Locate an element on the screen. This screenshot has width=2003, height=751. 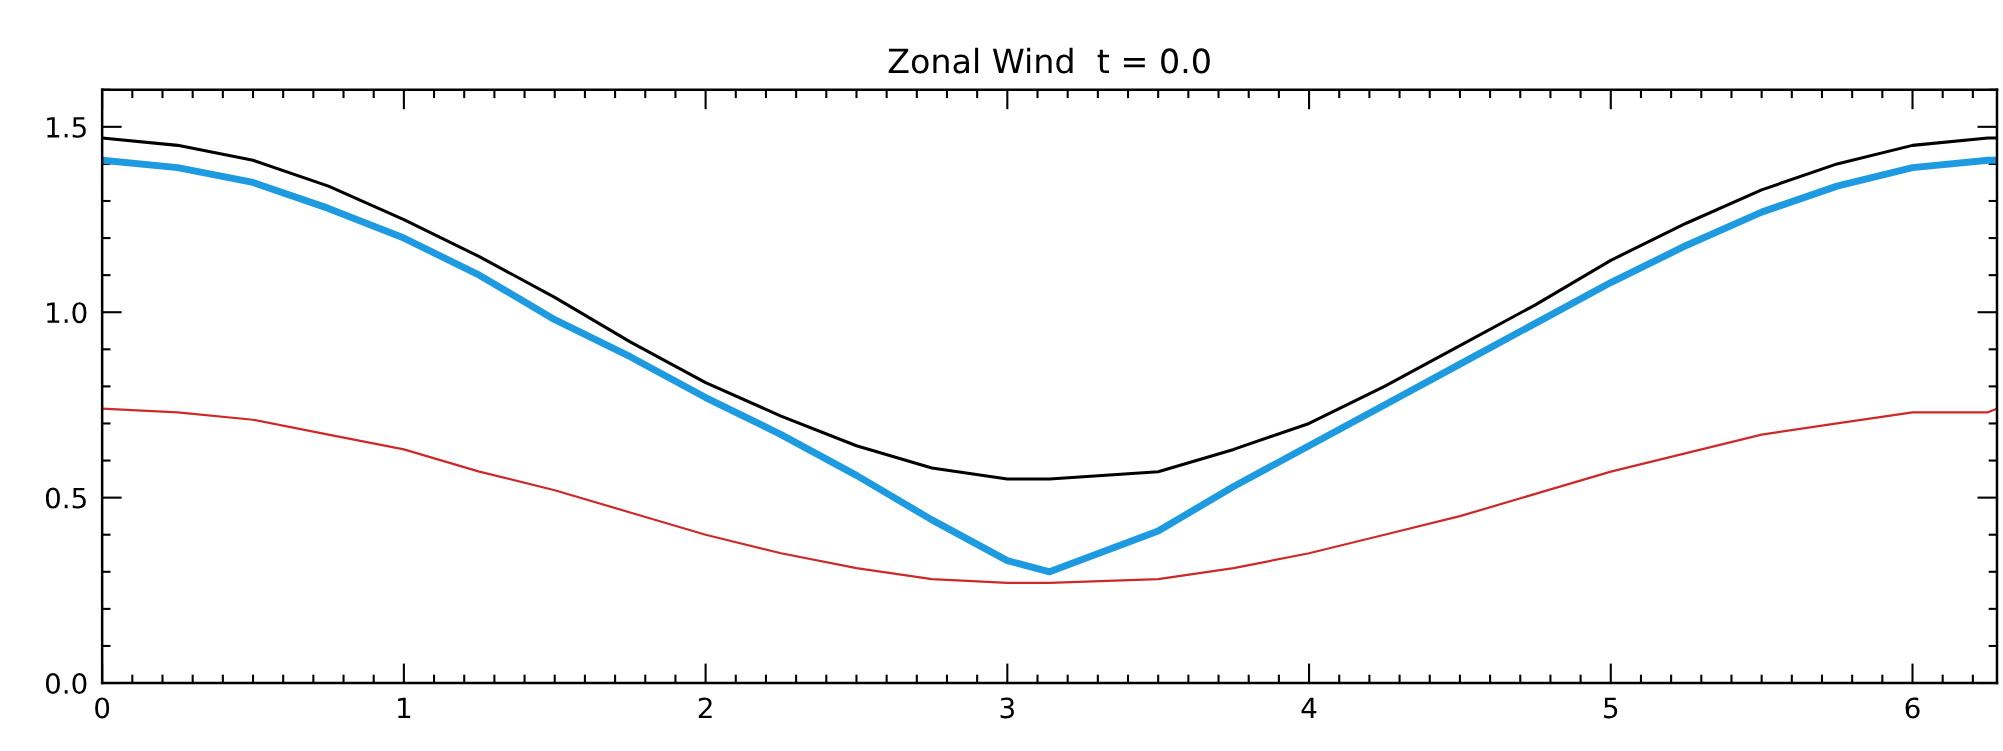
x-tick-label: 1 is located at coordinates (404, 708).